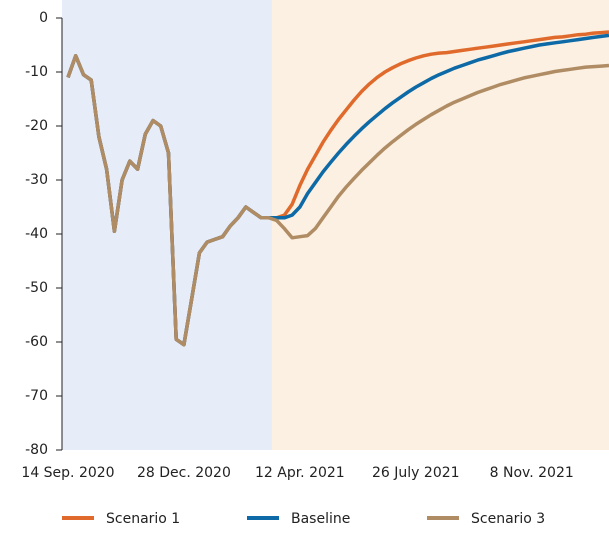 The image size is (609, 533). Describe the element at coordinates (532, 473) in the screenshot. I see `x-tick-label: 8 Nov. 2021` at that location.